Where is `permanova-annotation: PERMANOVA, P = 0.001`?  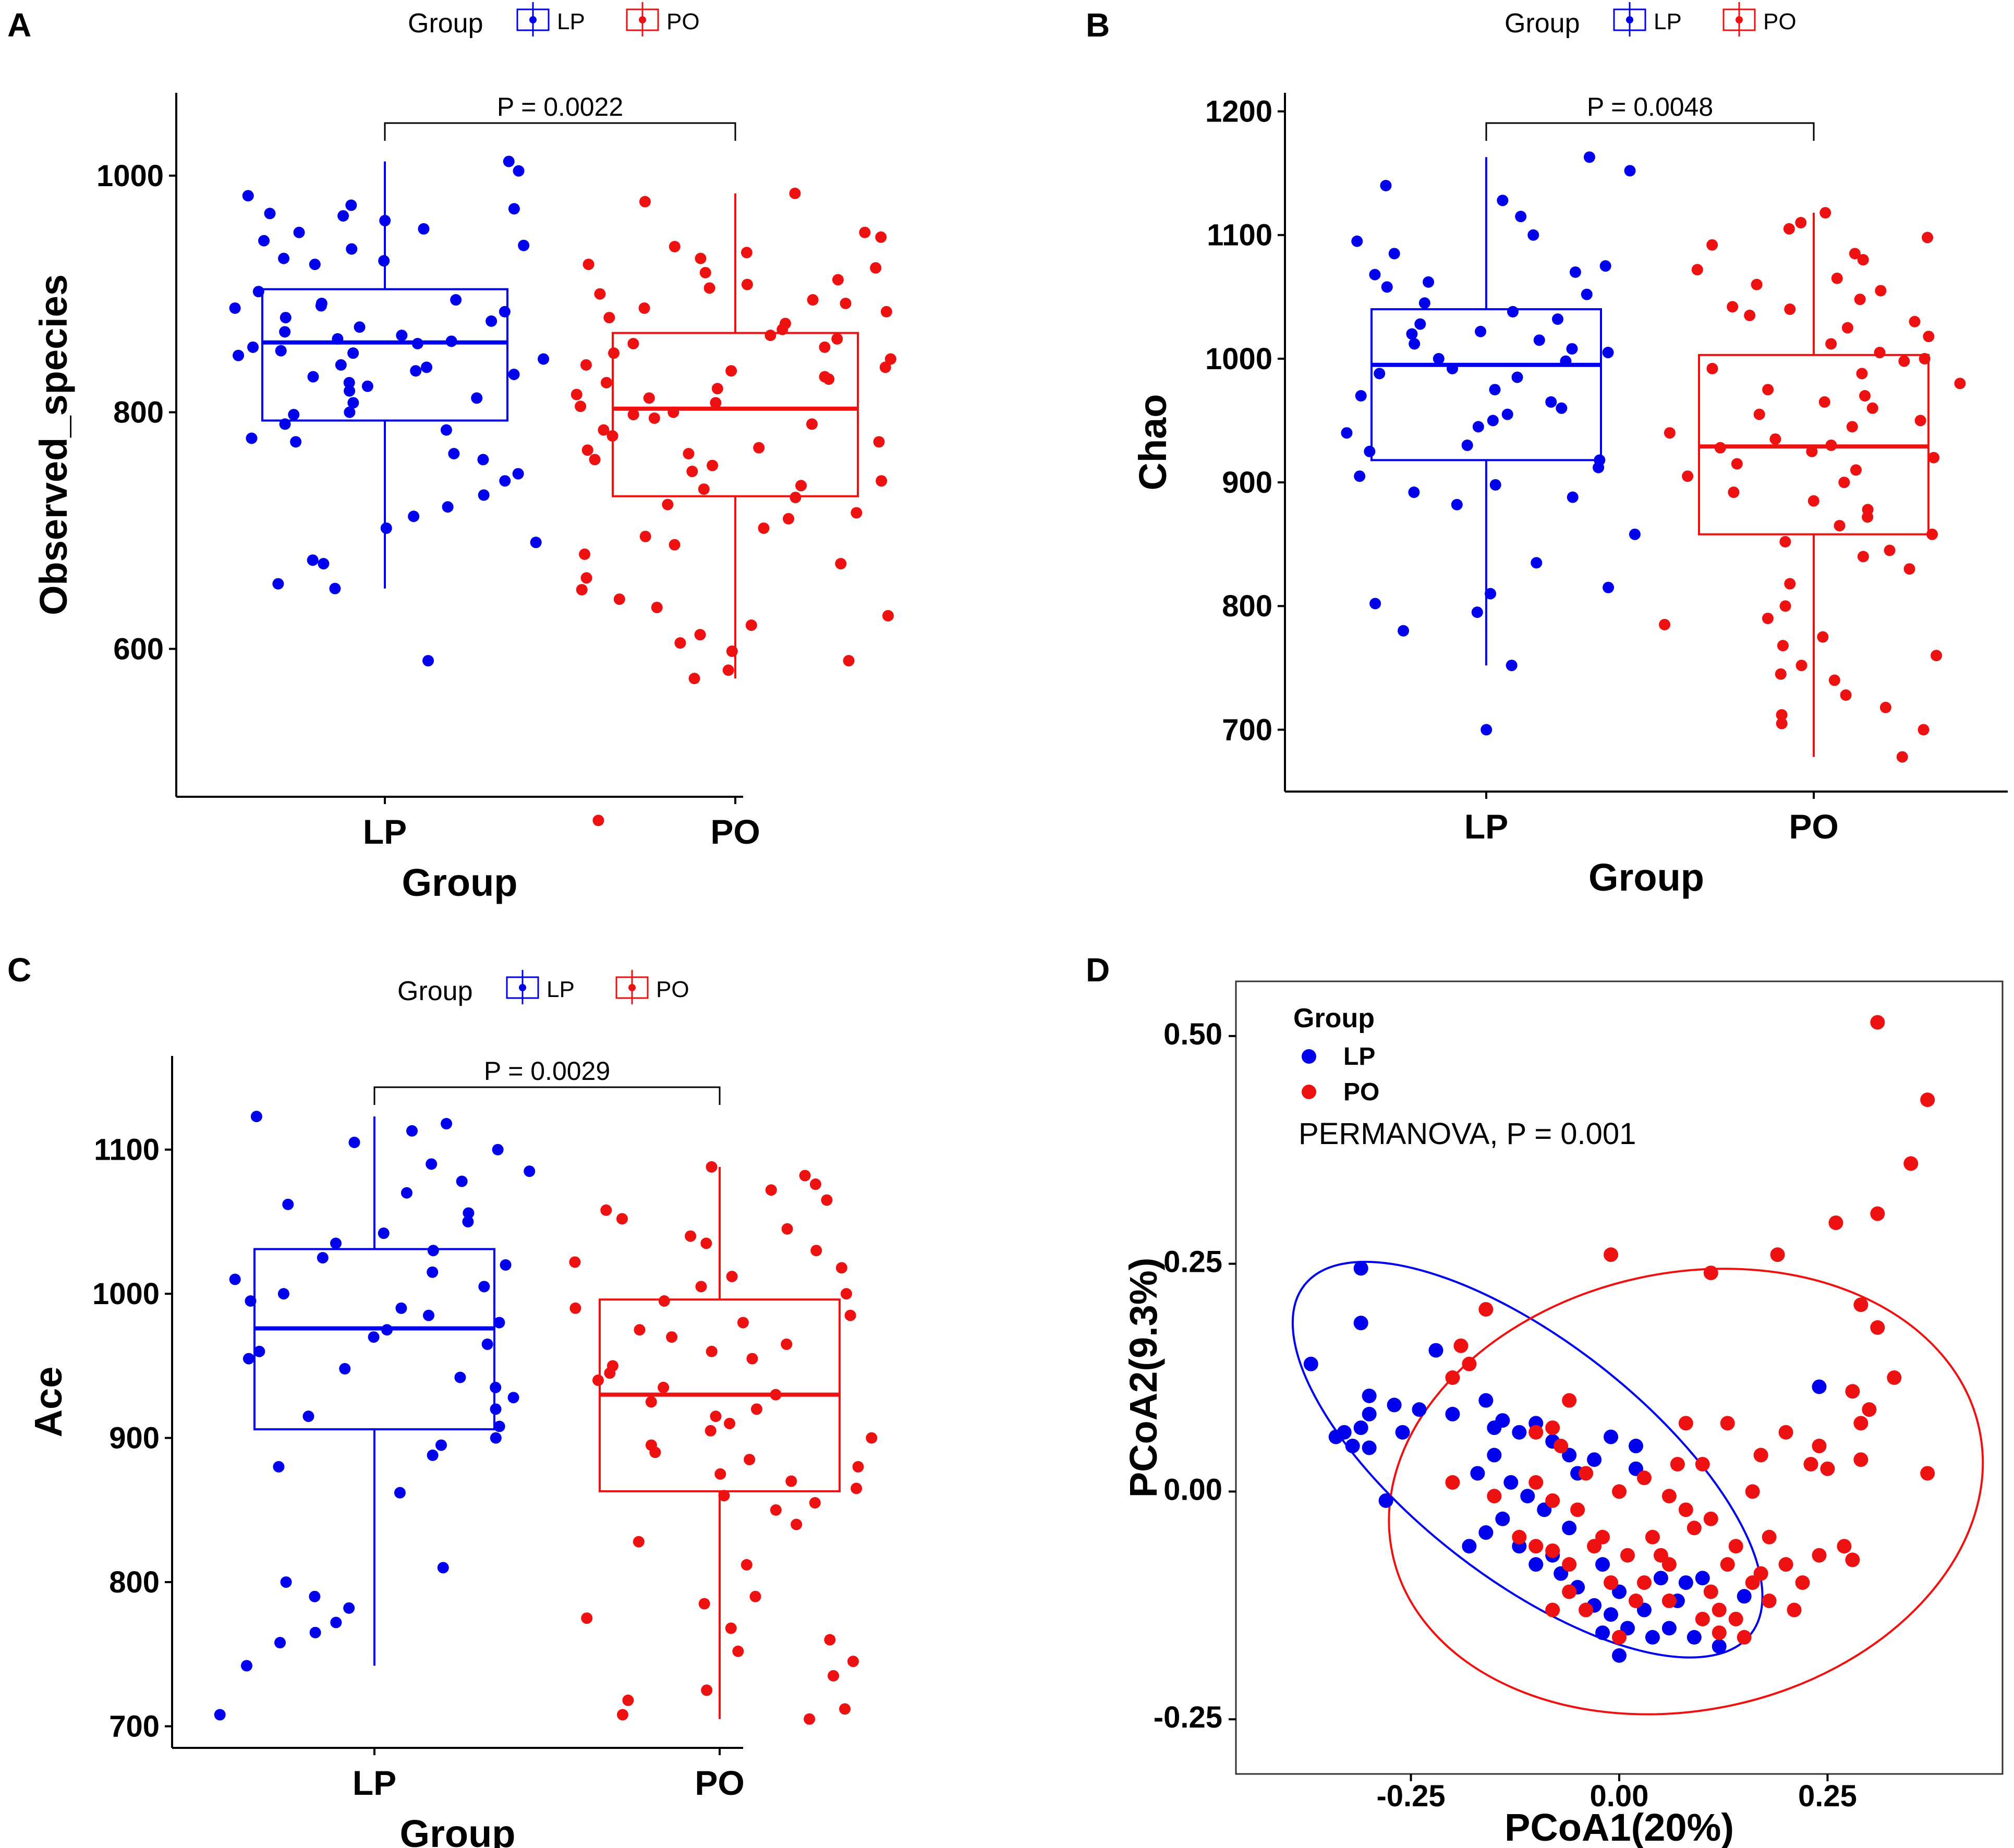 permanova-annotation: PERMANOVA, P = 0.001 is located at coordinates (1467, 1134).